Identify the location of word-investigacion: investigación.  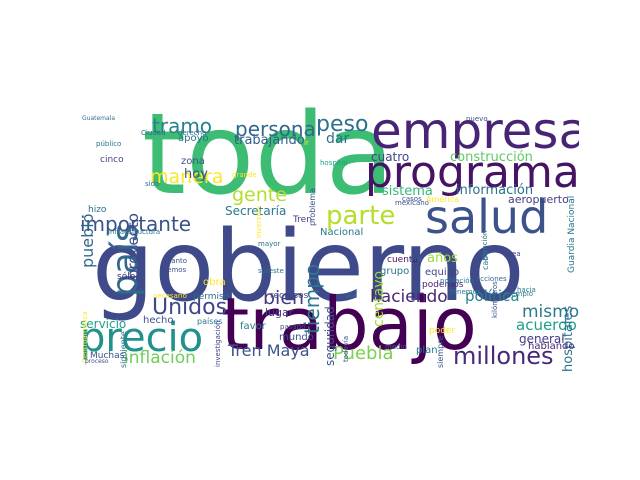
(218, 343).